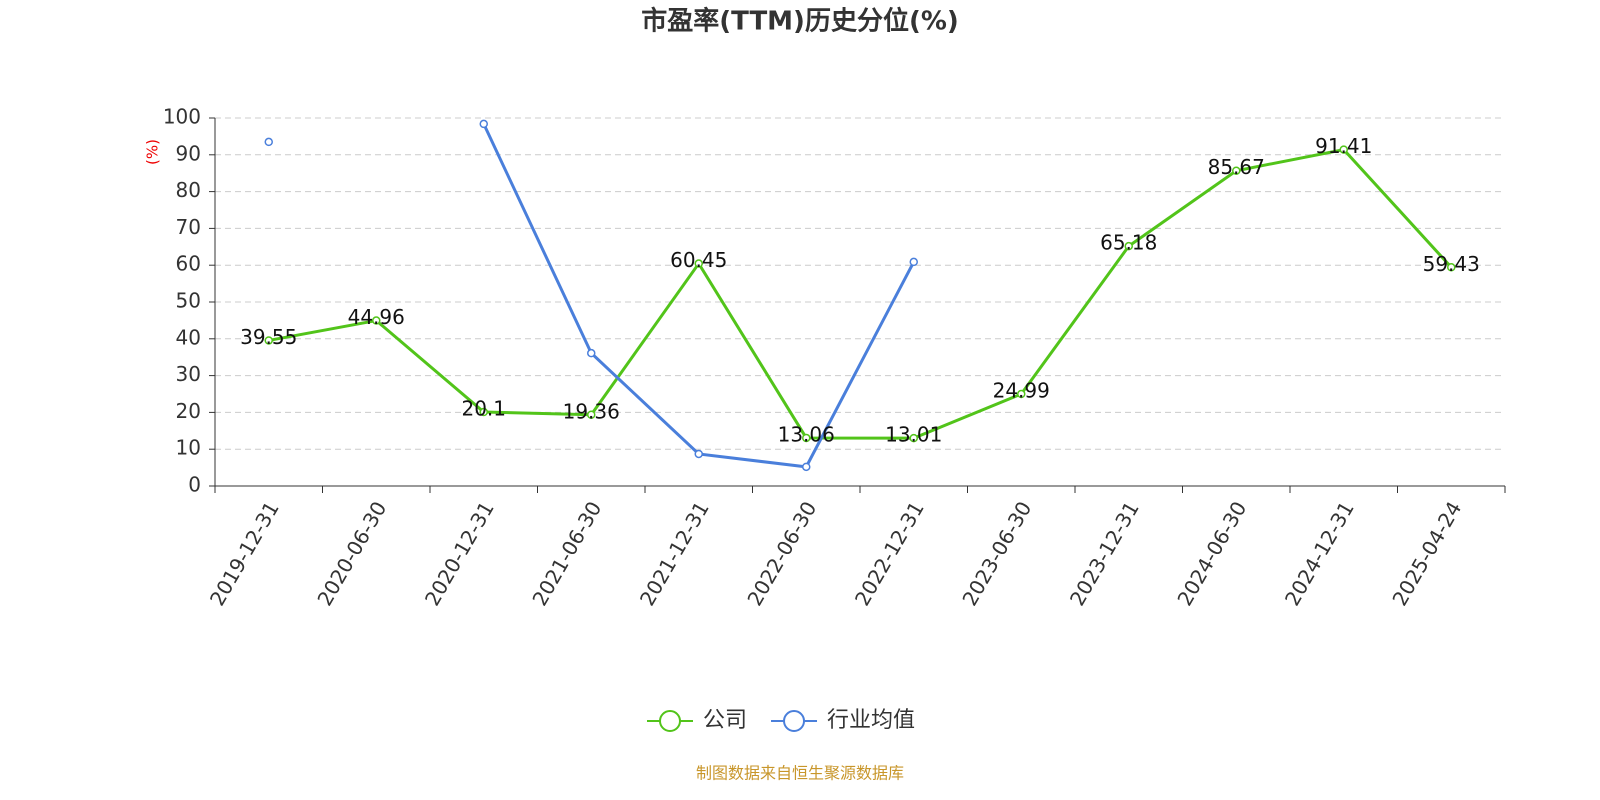 Image resolution: width=1600 pixels, height=800 pixels. I want to click on data-label: 60.45, so click(698, 260).